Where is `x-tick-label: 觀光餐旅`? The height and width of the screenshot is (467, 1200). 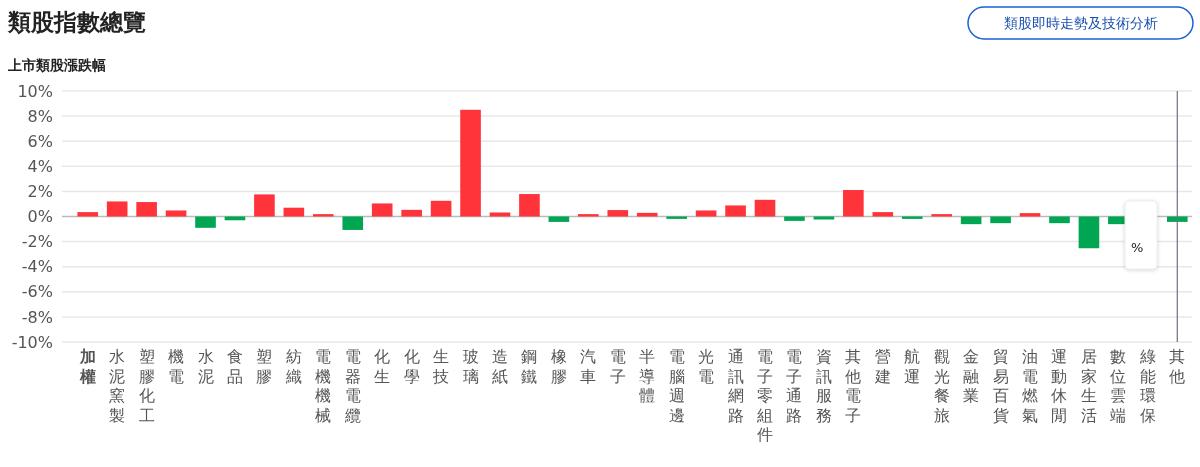
x-tick-label: 觀光餐旅 is located at coordinates (941, 386).